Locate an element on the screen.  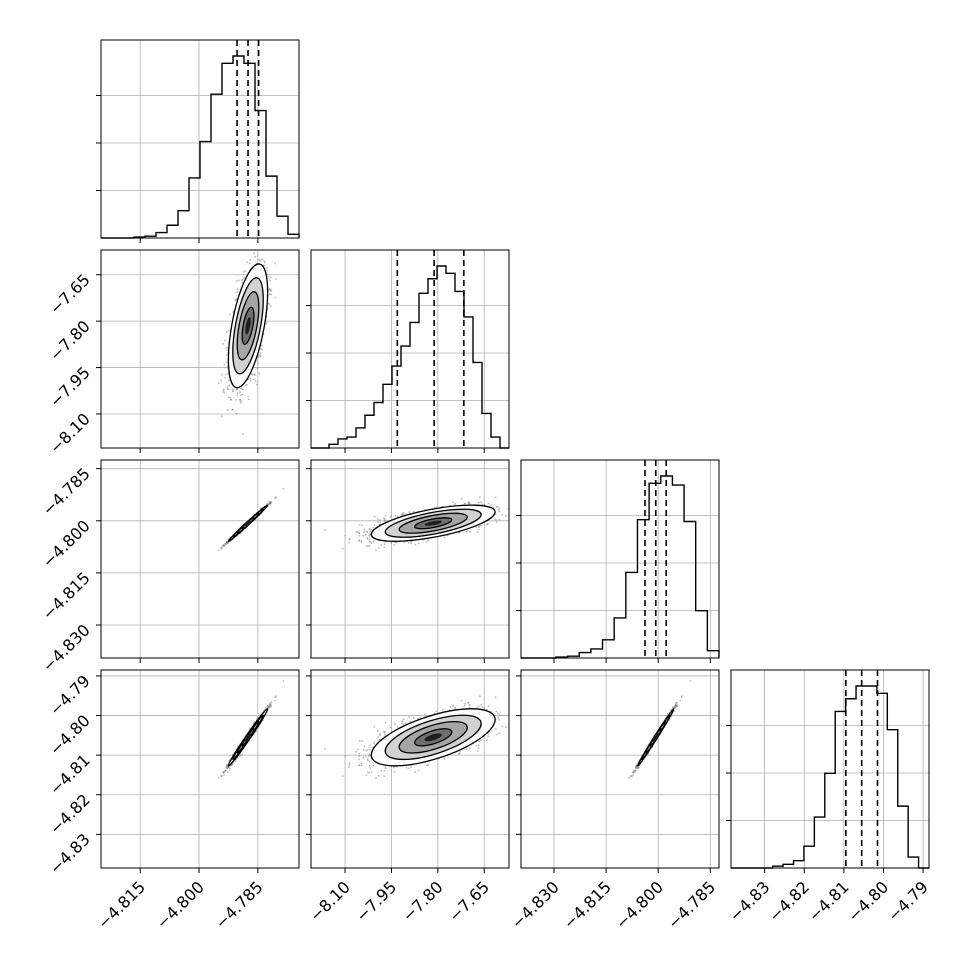
panel-frame is located at coordinates (620, 559).